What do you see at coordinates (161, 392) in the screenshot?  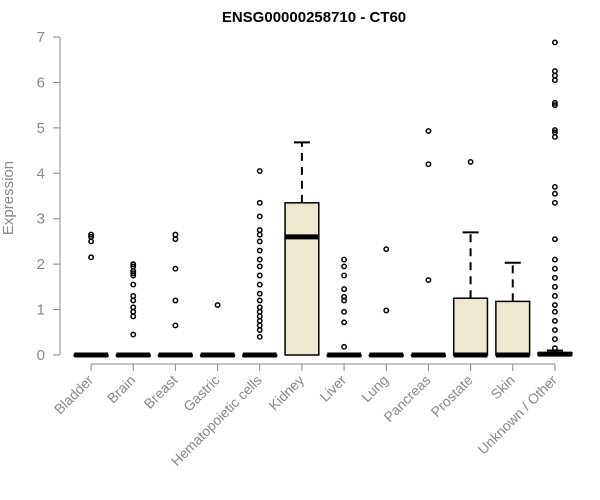 I see `x-tick-label-breast: Breast` at bounding box center [161, 392].